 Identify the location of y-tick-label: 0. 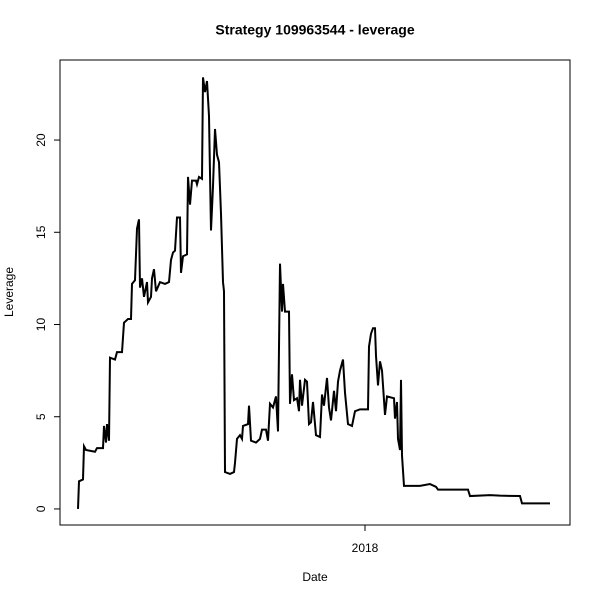
(41, 508).